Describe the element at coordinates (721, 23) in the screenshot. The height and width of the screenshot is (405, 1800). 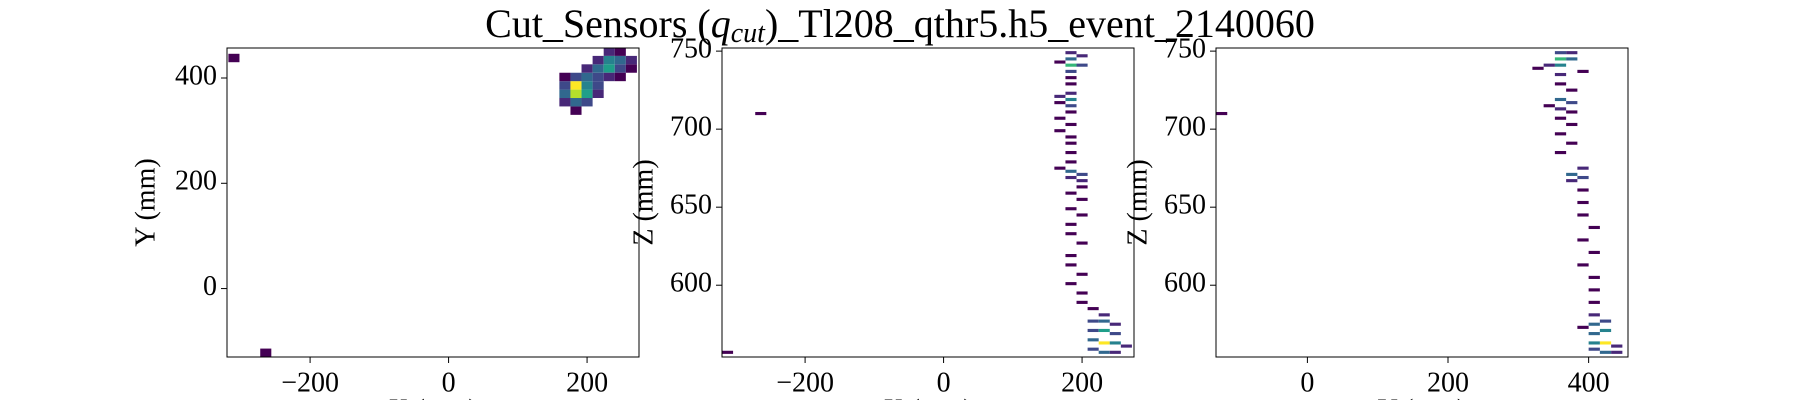
I see `title-part: q` at that location.